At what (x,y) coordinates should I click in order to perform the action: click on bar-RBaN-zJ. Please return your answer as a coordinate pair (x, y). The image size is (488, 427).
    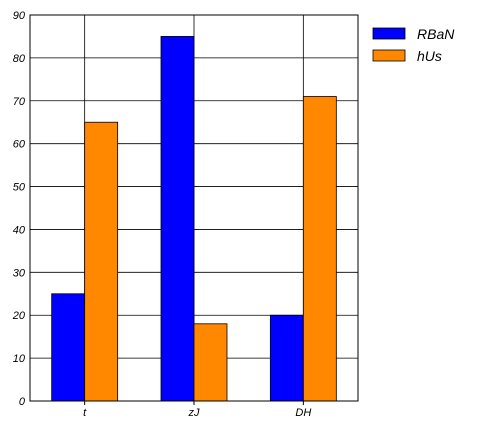
    Looking at the image, I should click on (177, 219).